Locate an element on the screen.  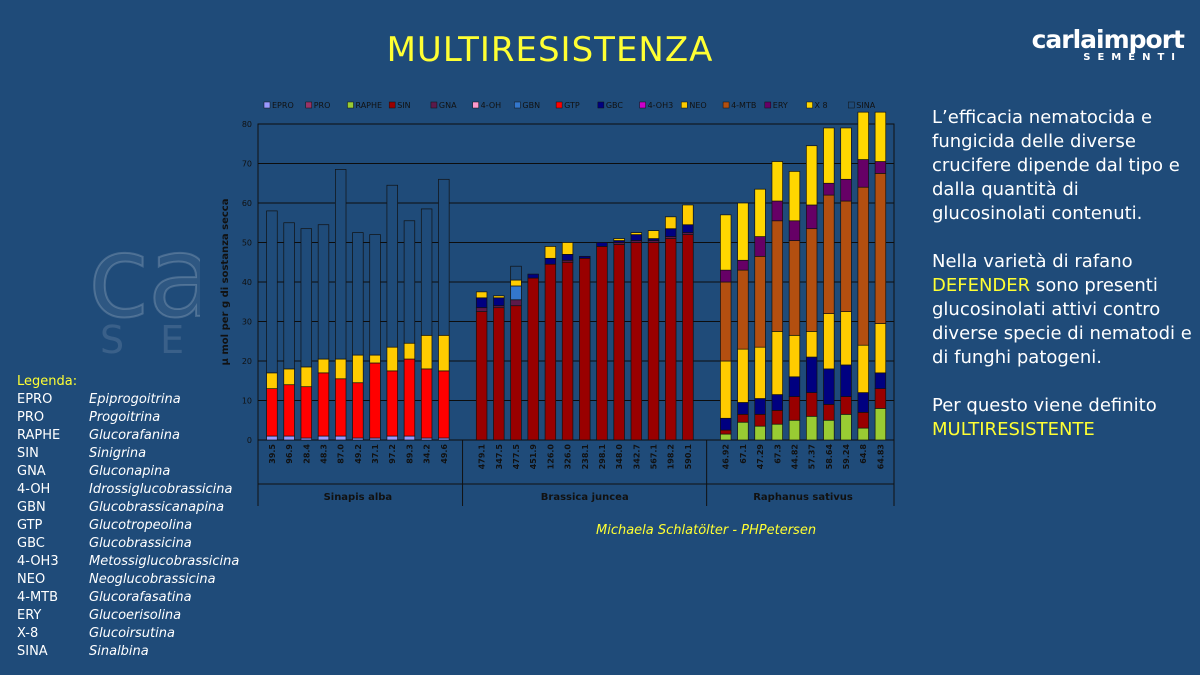
chart-legend-label: SIN is located at coordinates (403, 105).